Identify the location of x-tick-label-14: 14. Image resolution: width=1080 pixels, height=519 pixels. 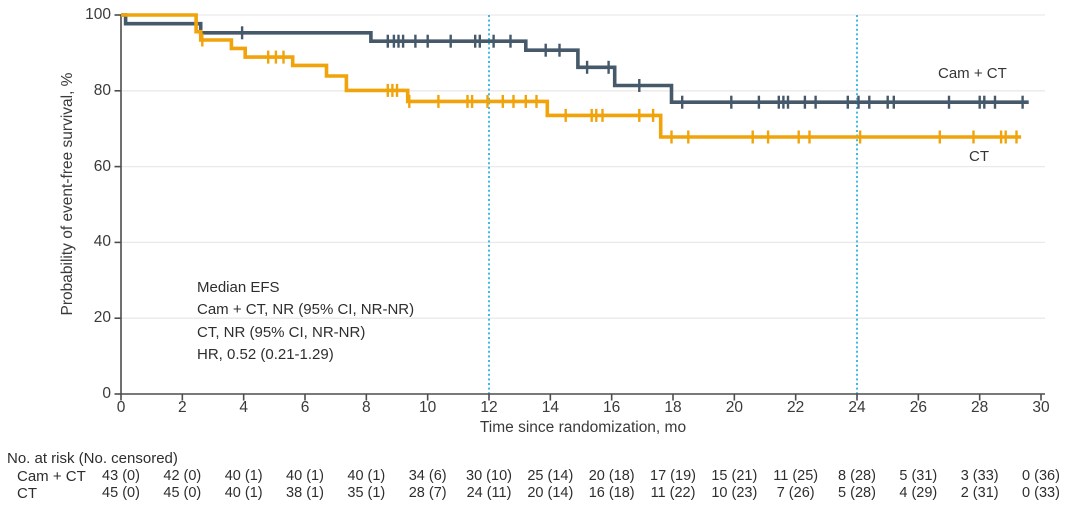
(550, 407).